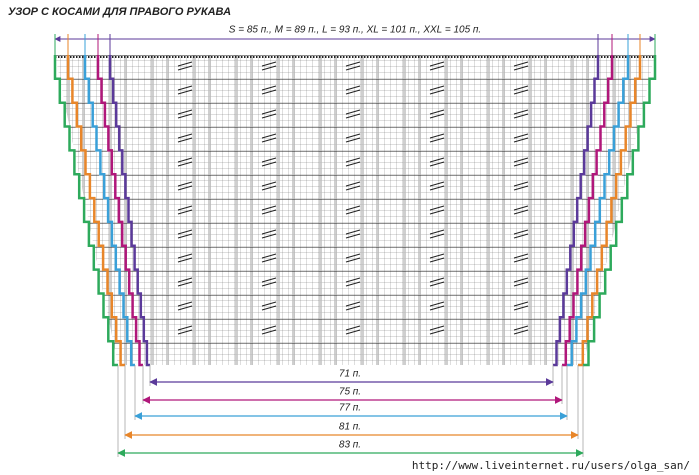 Image resolution: width=699 pixels, height=475 pixels. What do you see at coordinates (350, 427) in the screenshot?
I see `width-label: 81 п.` at bounding box center [350, 427].